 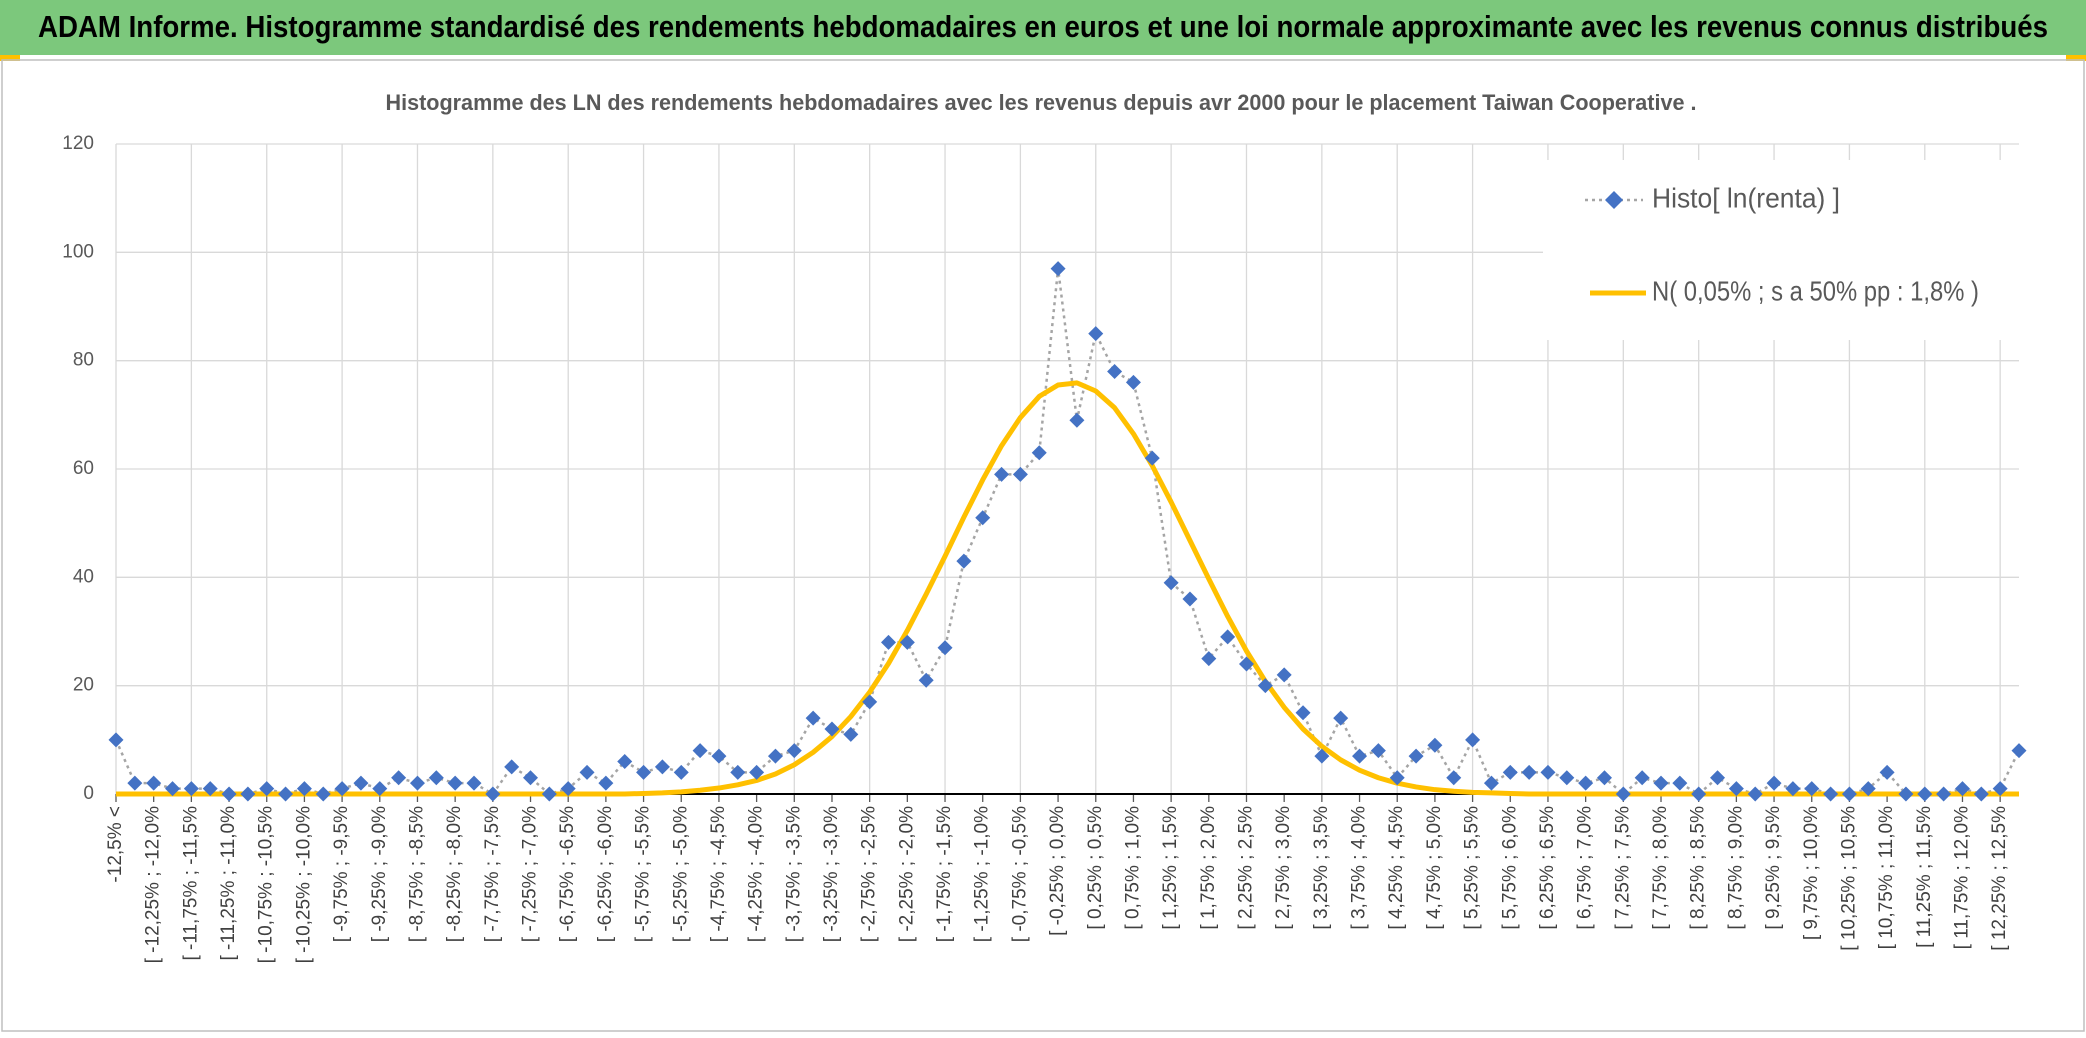 I want to click on x-tick-label: [ -2,25% ; -2,0%, so click(x=906, y=874).